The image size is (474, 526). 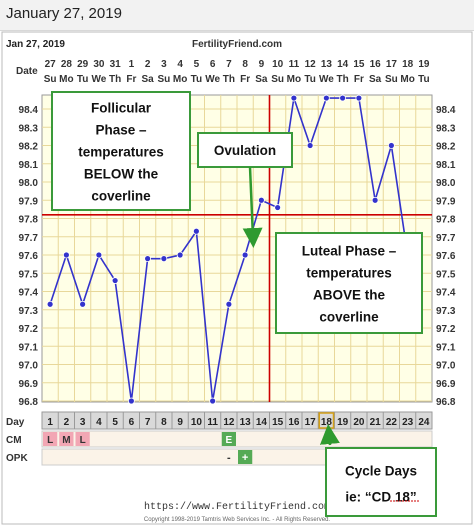 I want to click on date-label: 13, so click(x=327, y=64).